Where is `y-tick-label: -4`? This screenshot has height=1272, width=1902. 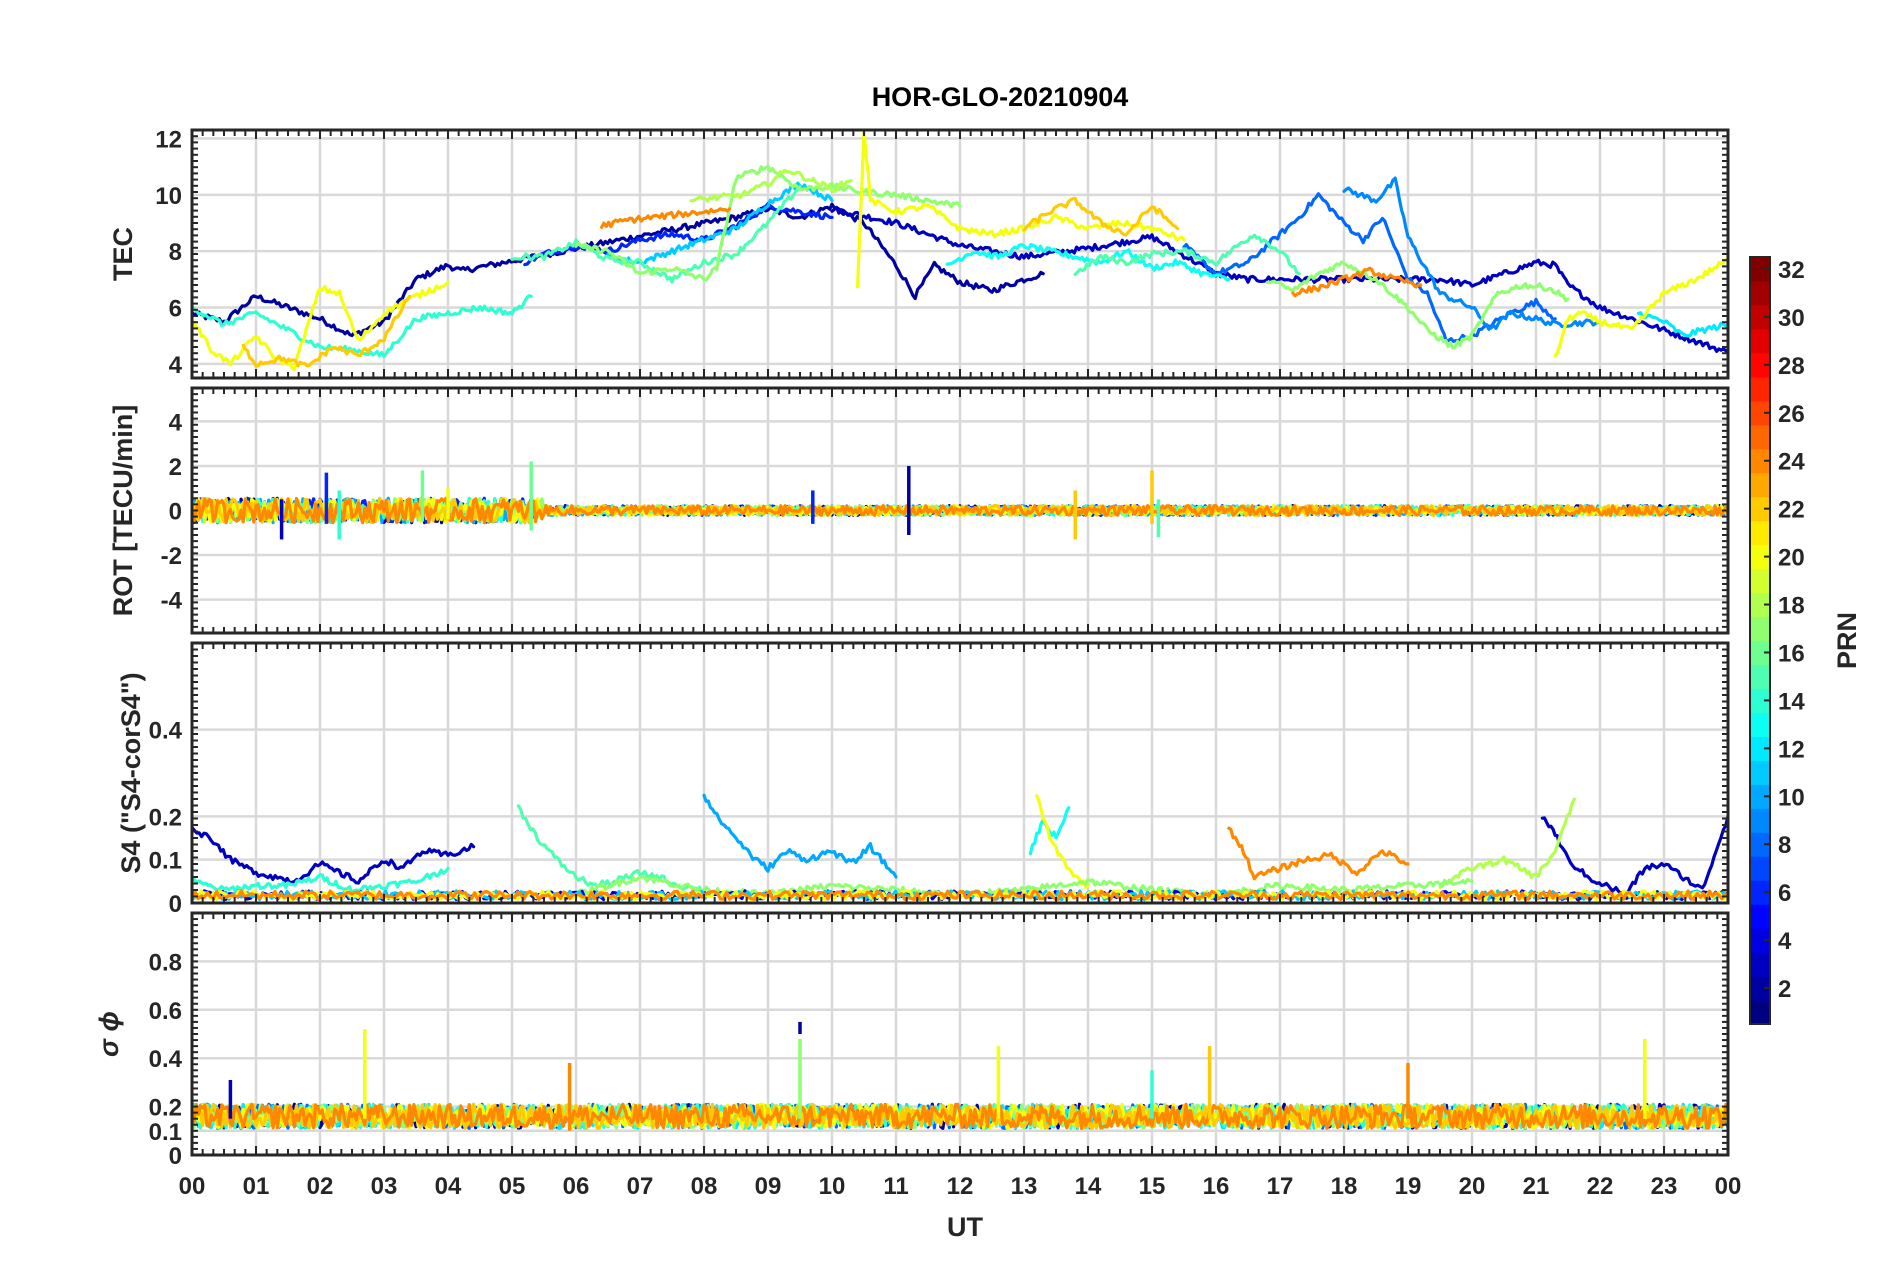
y-tick-label: -4 is located at coordinates (172, 601).